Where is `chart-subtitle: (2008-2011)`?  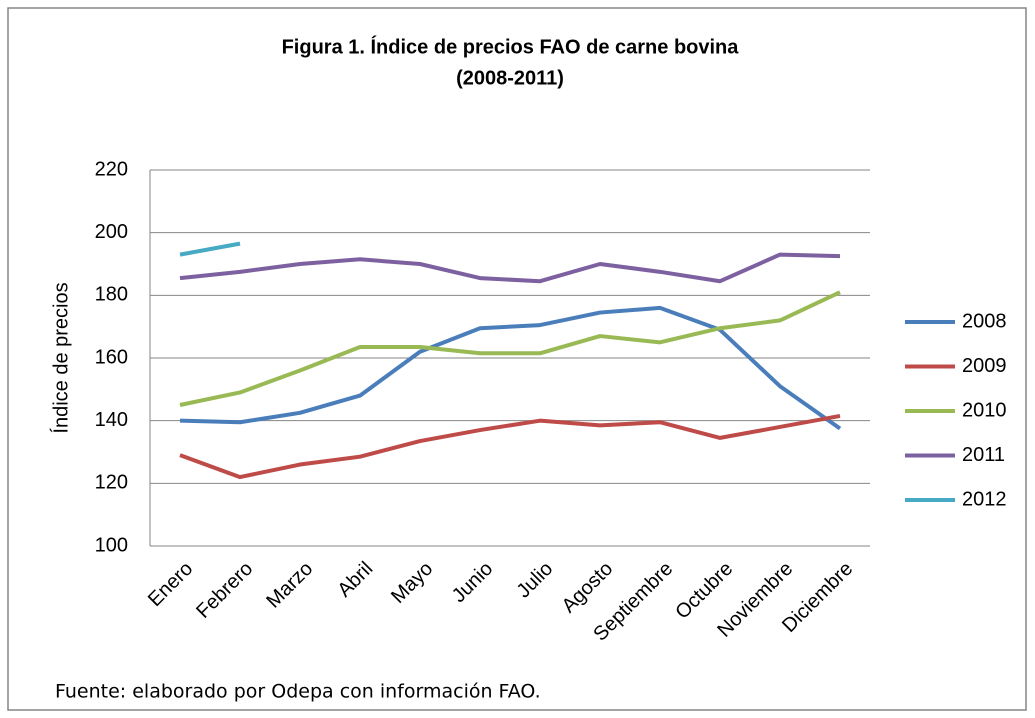 chart-subtitle: (2008-2011) is located at coordinates (510, 78).